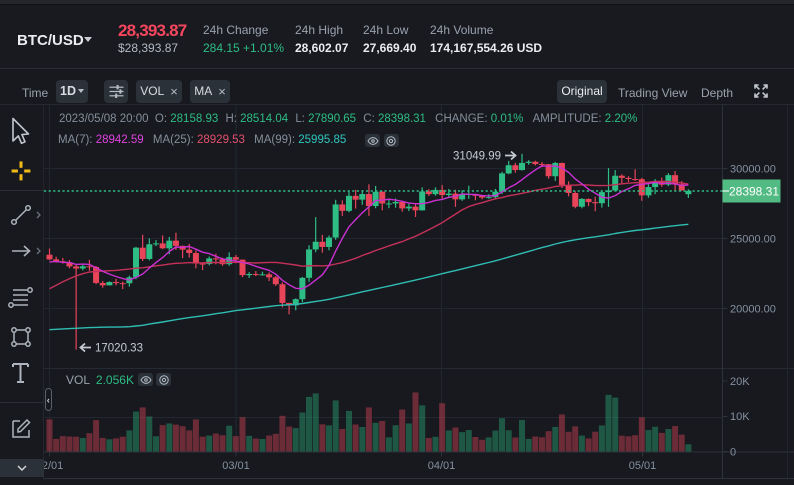 The height and width of the screenshot is (485, 794). Describe the element at coordinates (477, 157) in the screenshot. I see `svg-text: 31049.99` at that location.